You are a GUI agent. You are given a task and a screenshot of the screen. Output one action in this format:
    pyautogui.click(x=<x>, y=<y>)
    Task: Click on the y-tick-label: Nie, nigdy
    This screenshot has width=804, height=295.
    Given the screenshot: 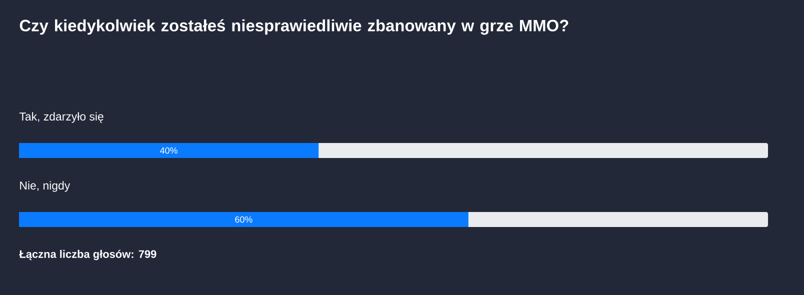 What is the action you would take?
    pyautogui.click(x=45, y=186)
    